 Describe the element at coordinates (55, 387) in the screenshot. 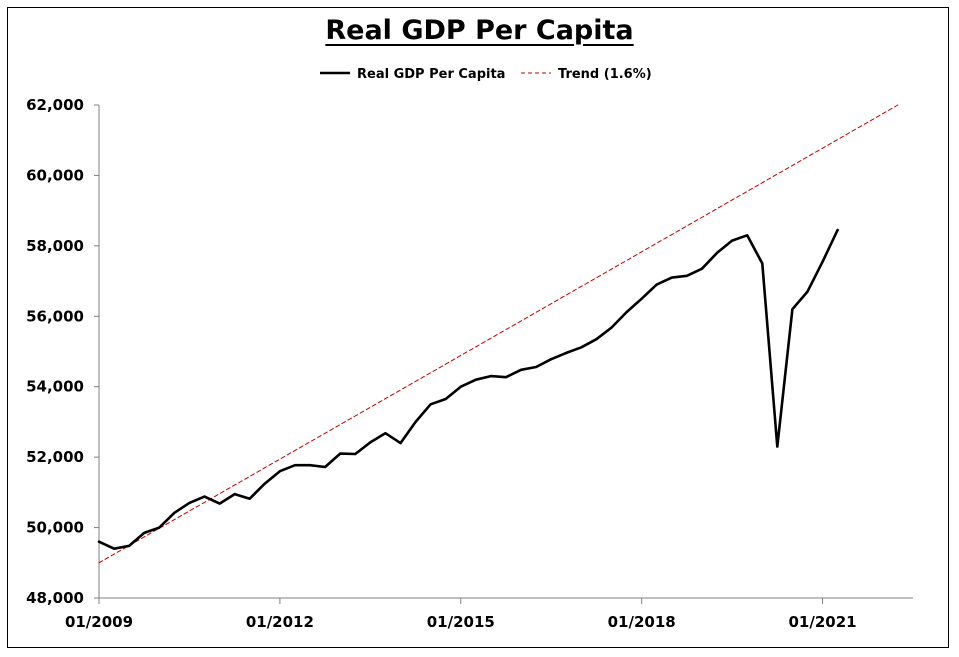

I see `y-tick-label: 54,000` at that location.